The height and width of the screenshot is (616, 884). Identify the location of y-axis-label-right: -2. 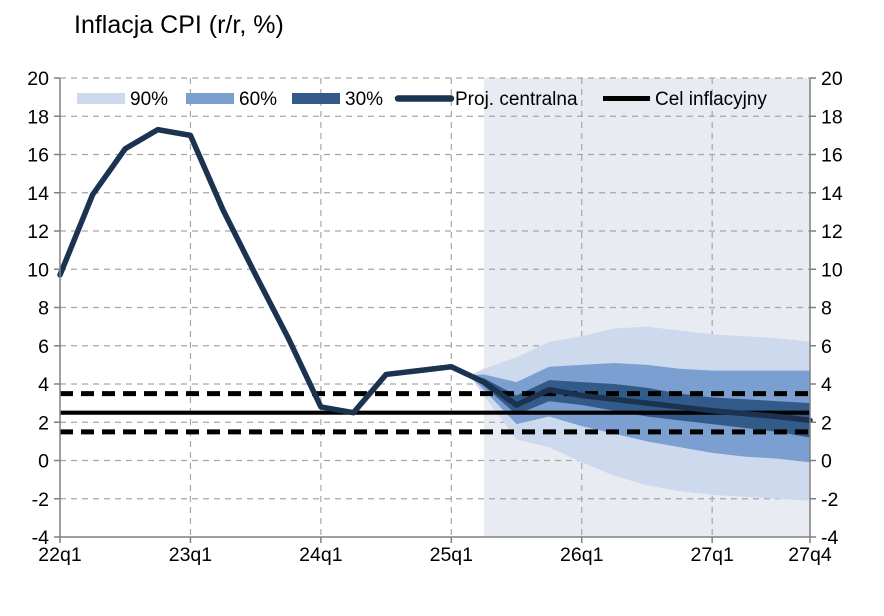
(829, 500).